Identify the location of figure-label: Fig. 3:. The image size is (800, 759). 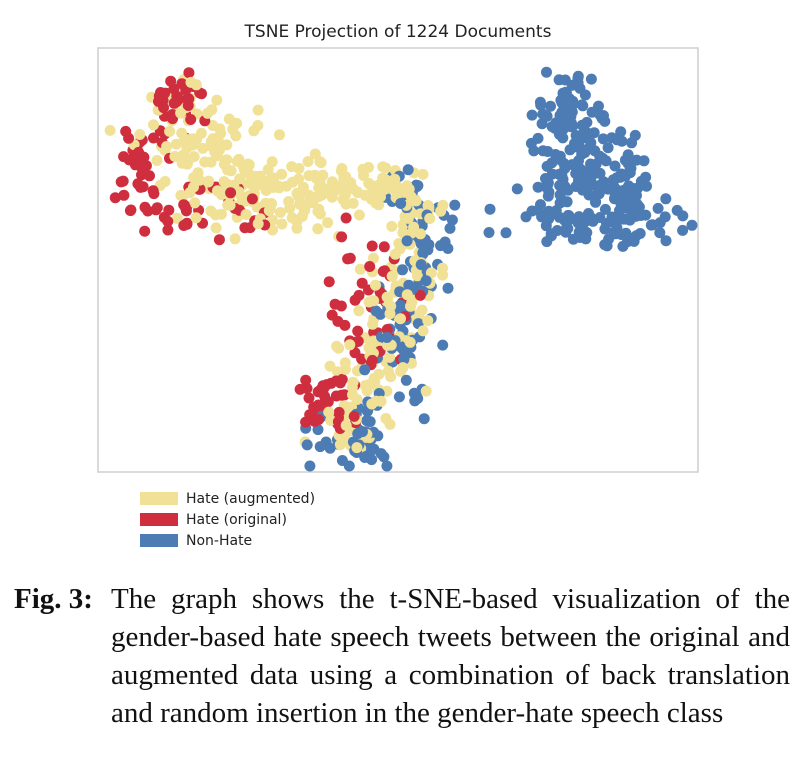
(53, 599).